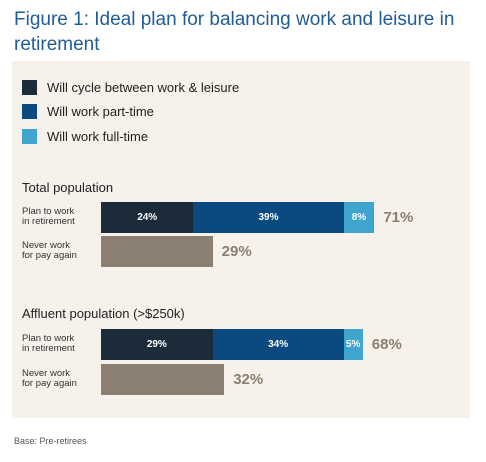 This screenshot has height=462, width=486. I want to click on stacked-bar-plan-affluent: 29% 34% 5%, so click(232, 344).